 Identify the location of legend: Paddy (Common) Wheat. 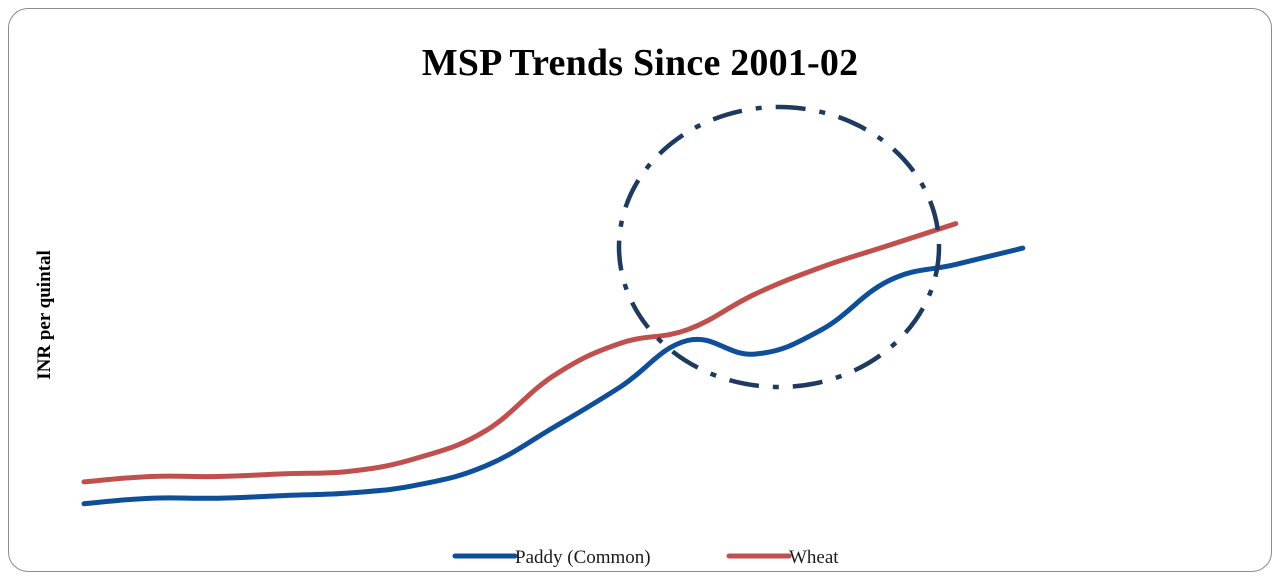
(645, 557).